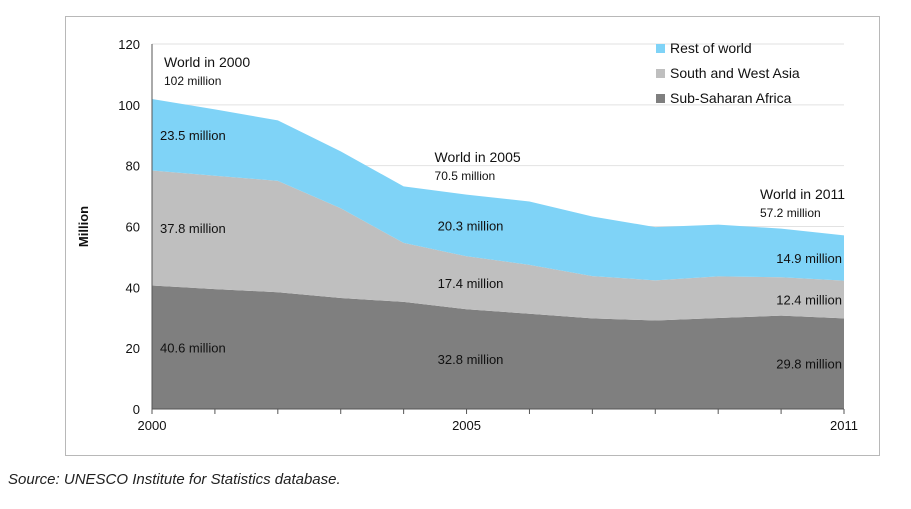 The width and height of the screenshot is (911, 509). Describe the element at coordinates (660, 73) in the screenshot. I see `legend-swatch-south-and-west-asia` at that location.